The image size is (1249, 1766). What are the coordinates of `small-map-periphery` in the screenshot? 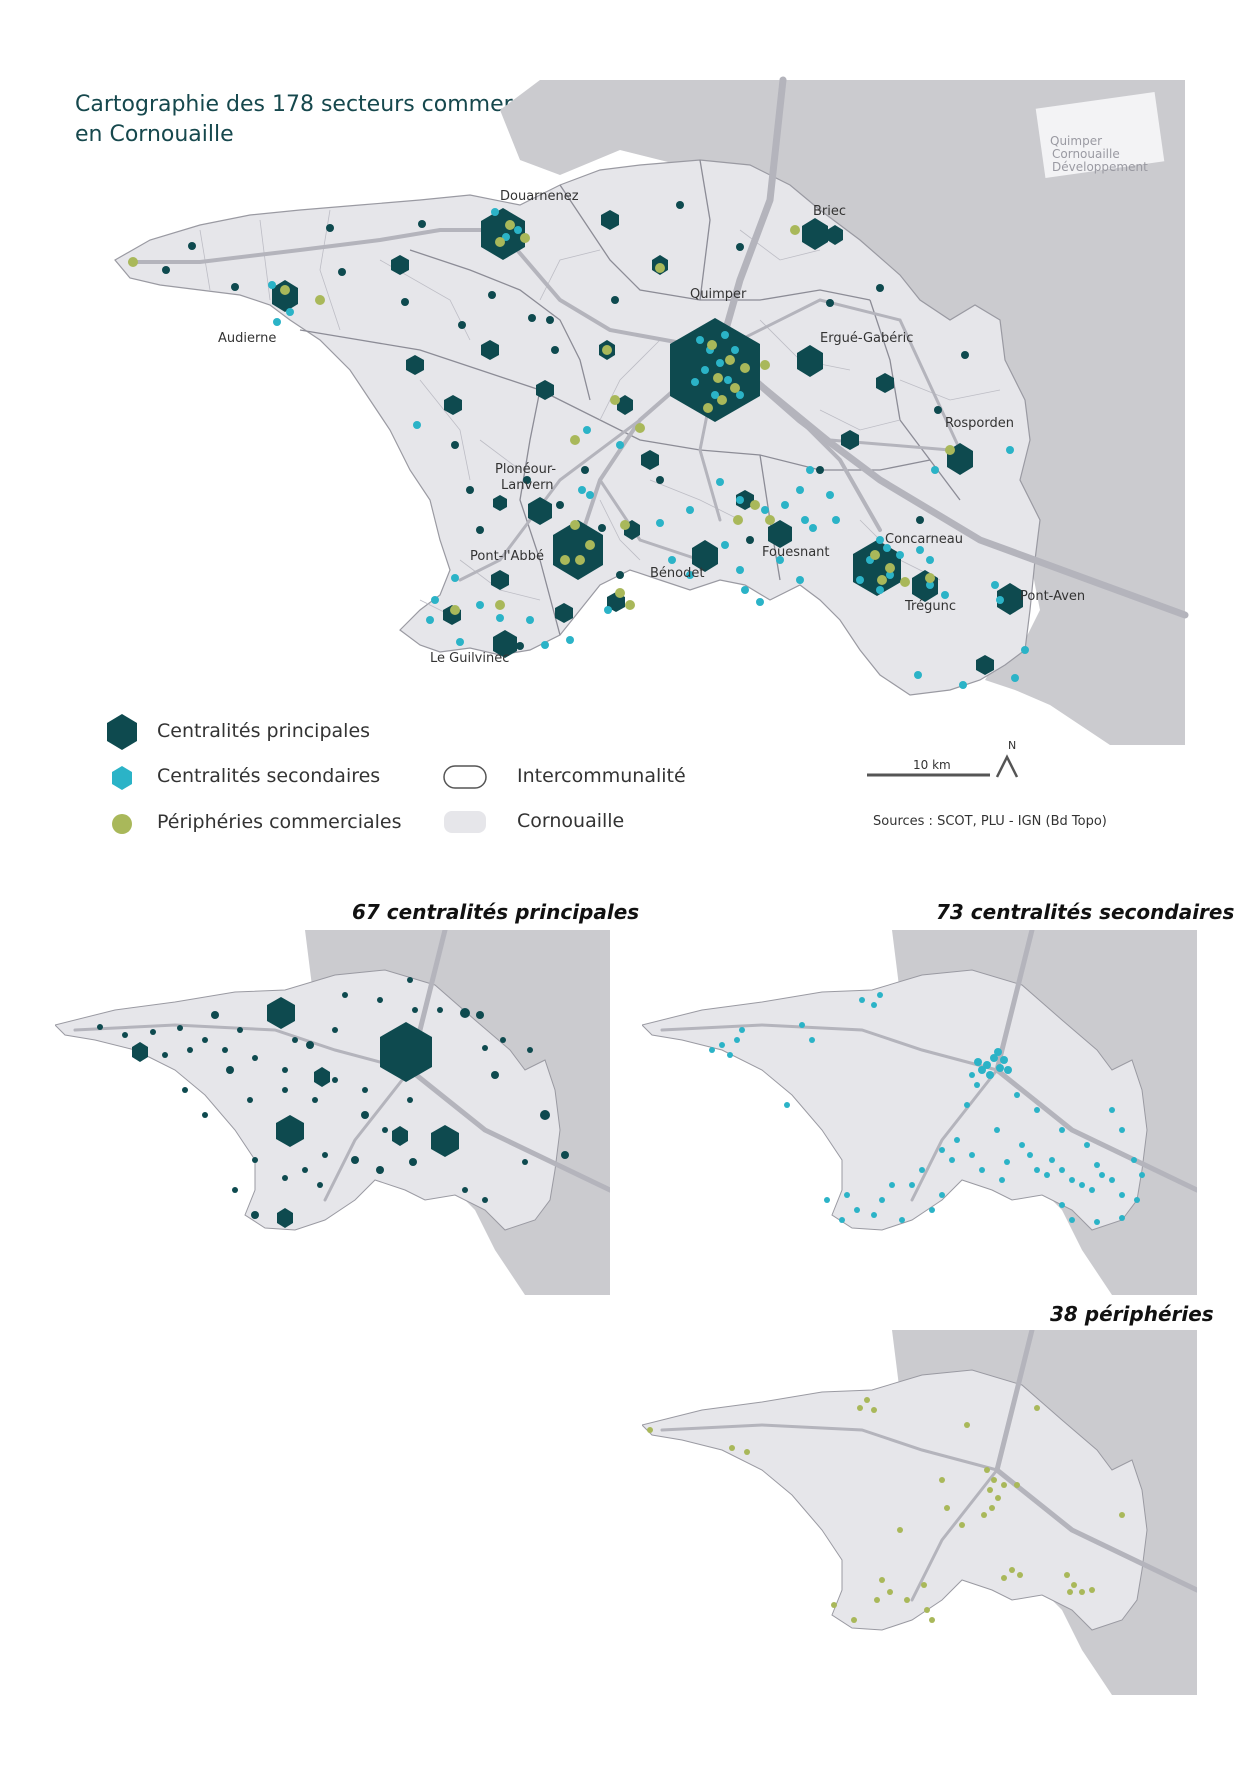 It's located at (919, 1512).